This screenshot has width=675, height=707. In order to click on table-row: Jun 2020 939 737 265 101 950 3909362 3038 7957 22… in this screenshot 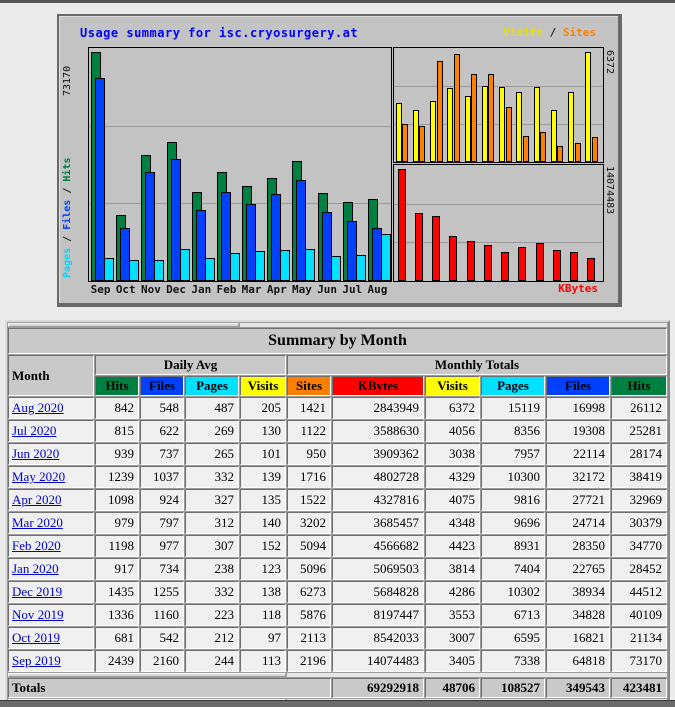, I will do `click(337, 454)`.